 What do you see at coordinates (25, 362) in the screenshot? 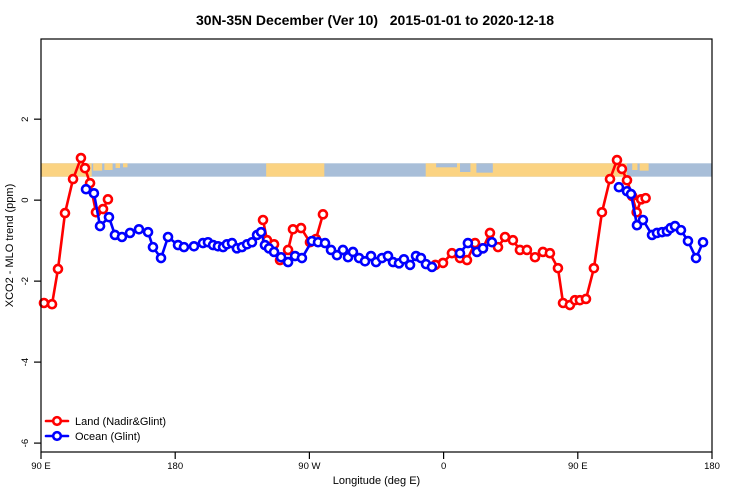
I see `y-axis-tick-label: -4` at bounding box center [25, 362].